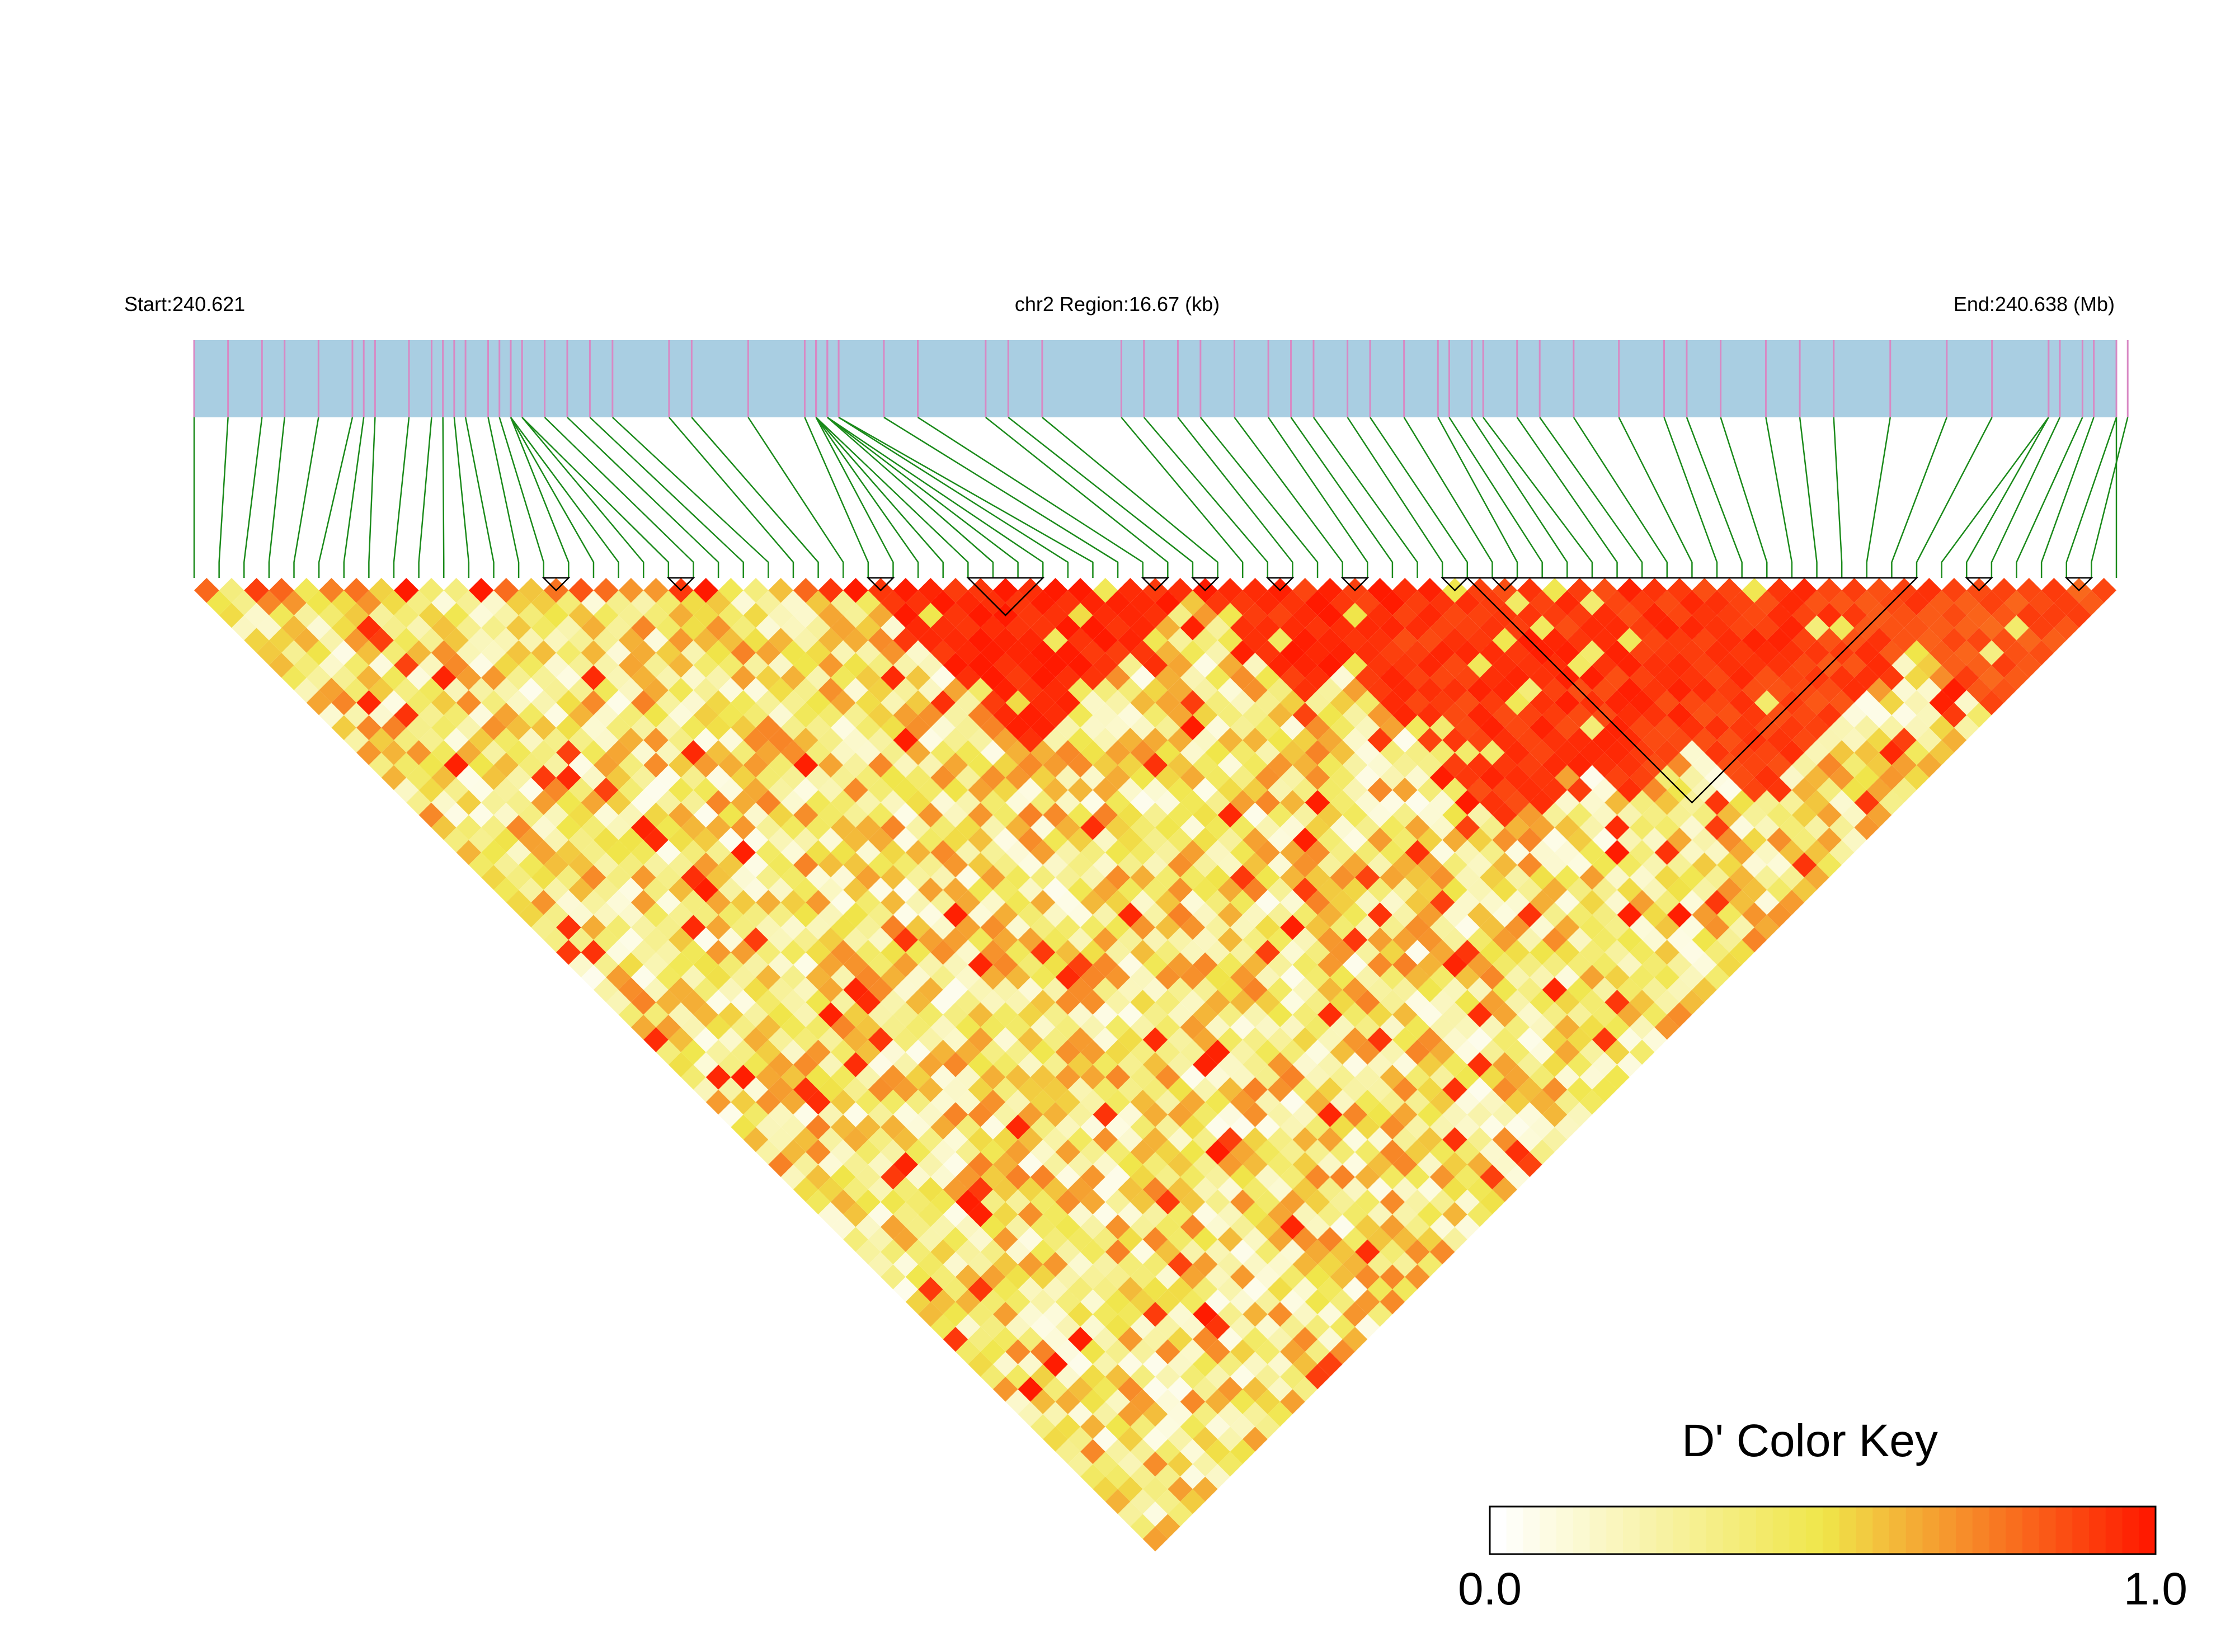 The height and width of the screenshot is (1652, 2235). Describe the element at coordinates (1692, 691) in the screenshot. I see `haplotype-block-outline` at that location.